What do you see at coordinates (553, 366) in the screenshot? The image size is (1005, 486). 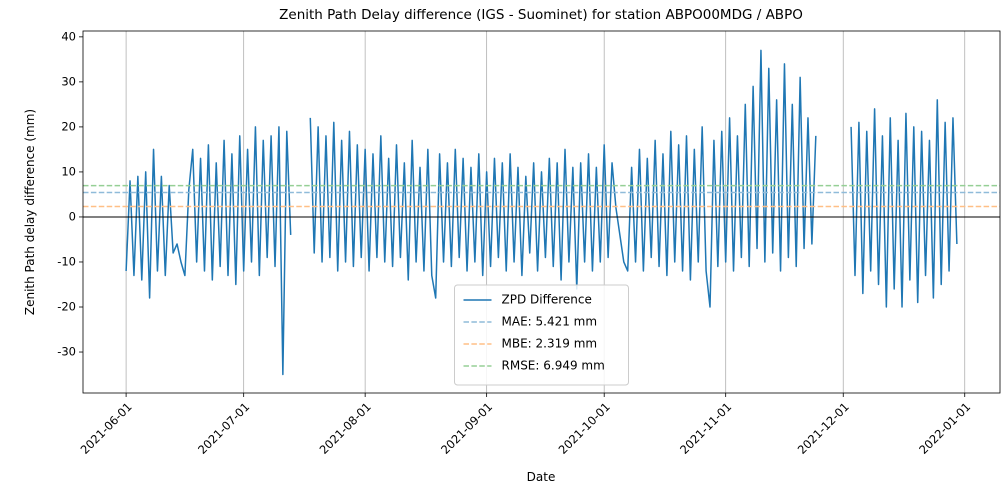 I see `legend-label: RMSE: 6.949 mm` at bounding box center [553, 366].